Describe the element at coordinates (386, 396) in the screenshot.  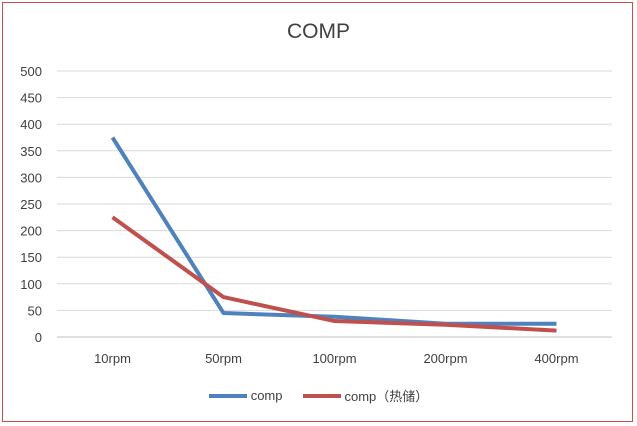
I see `legend-label-comp-heat-storage: comp（热储）` at that location.